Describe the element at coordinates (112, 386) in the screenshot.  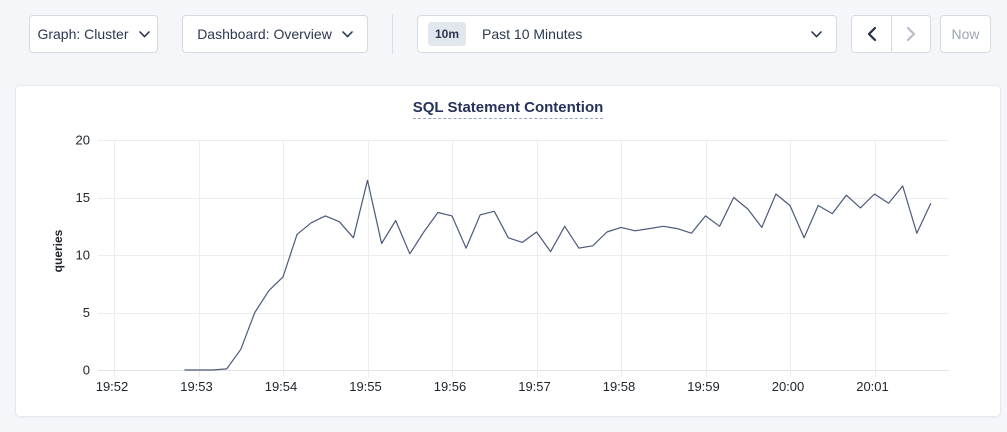
I see `x-tick-label: 19:52` at that location.